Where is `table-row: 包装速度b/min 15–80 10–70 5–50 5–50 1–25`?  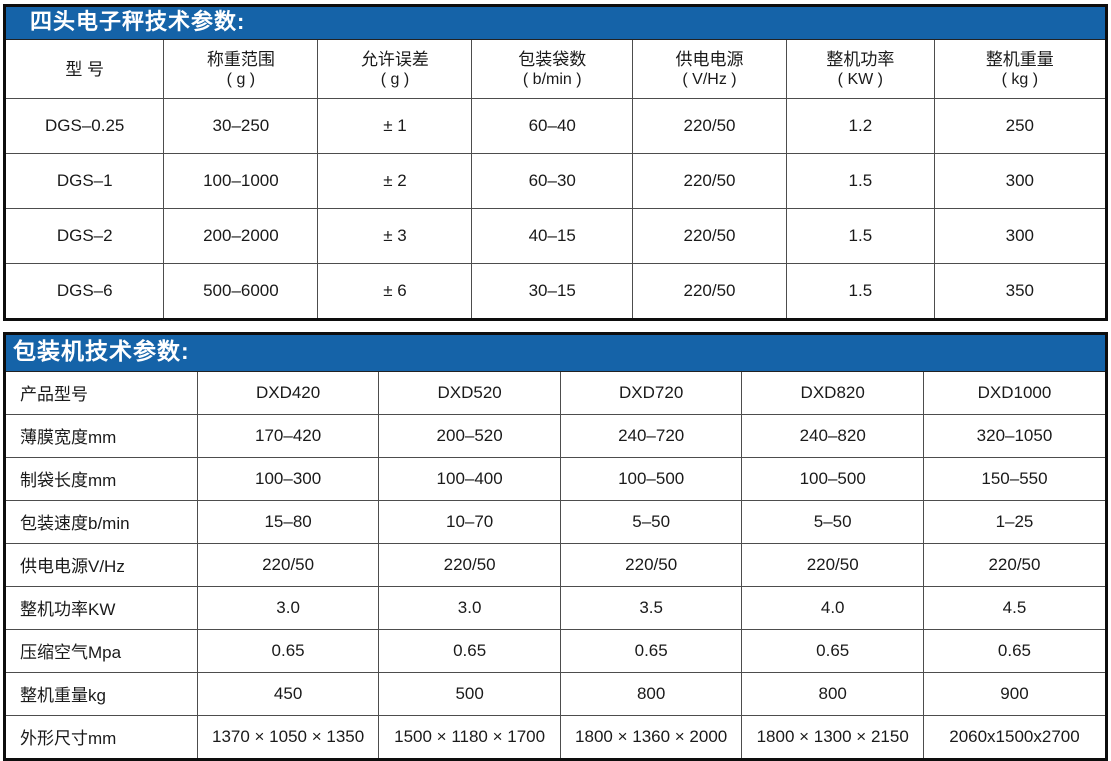
table-row: 包装速度b/min 15–80 10–70 5–50 5–50 1–25 is located at coordinates (555, 521).